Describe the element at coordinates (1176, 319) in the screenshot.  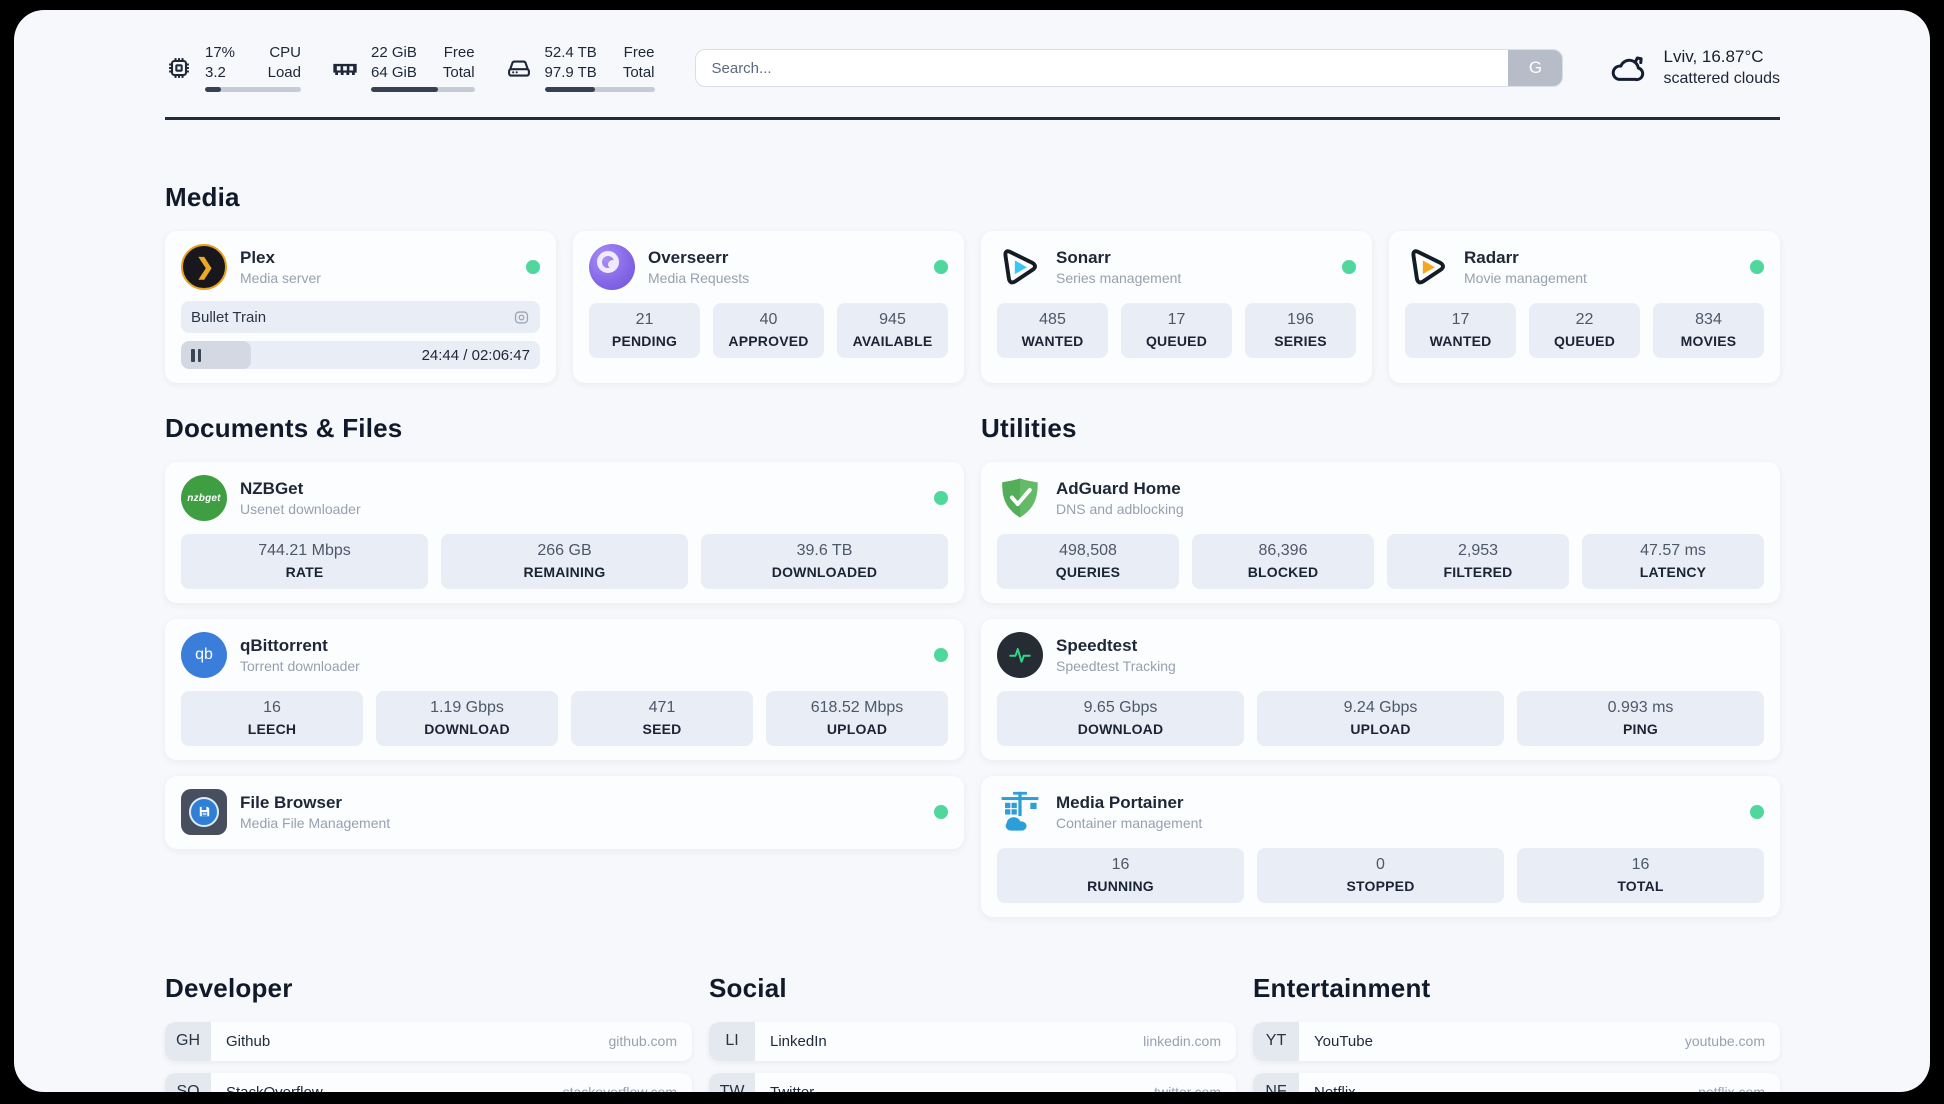
I see `stat-value: 17` at that location.